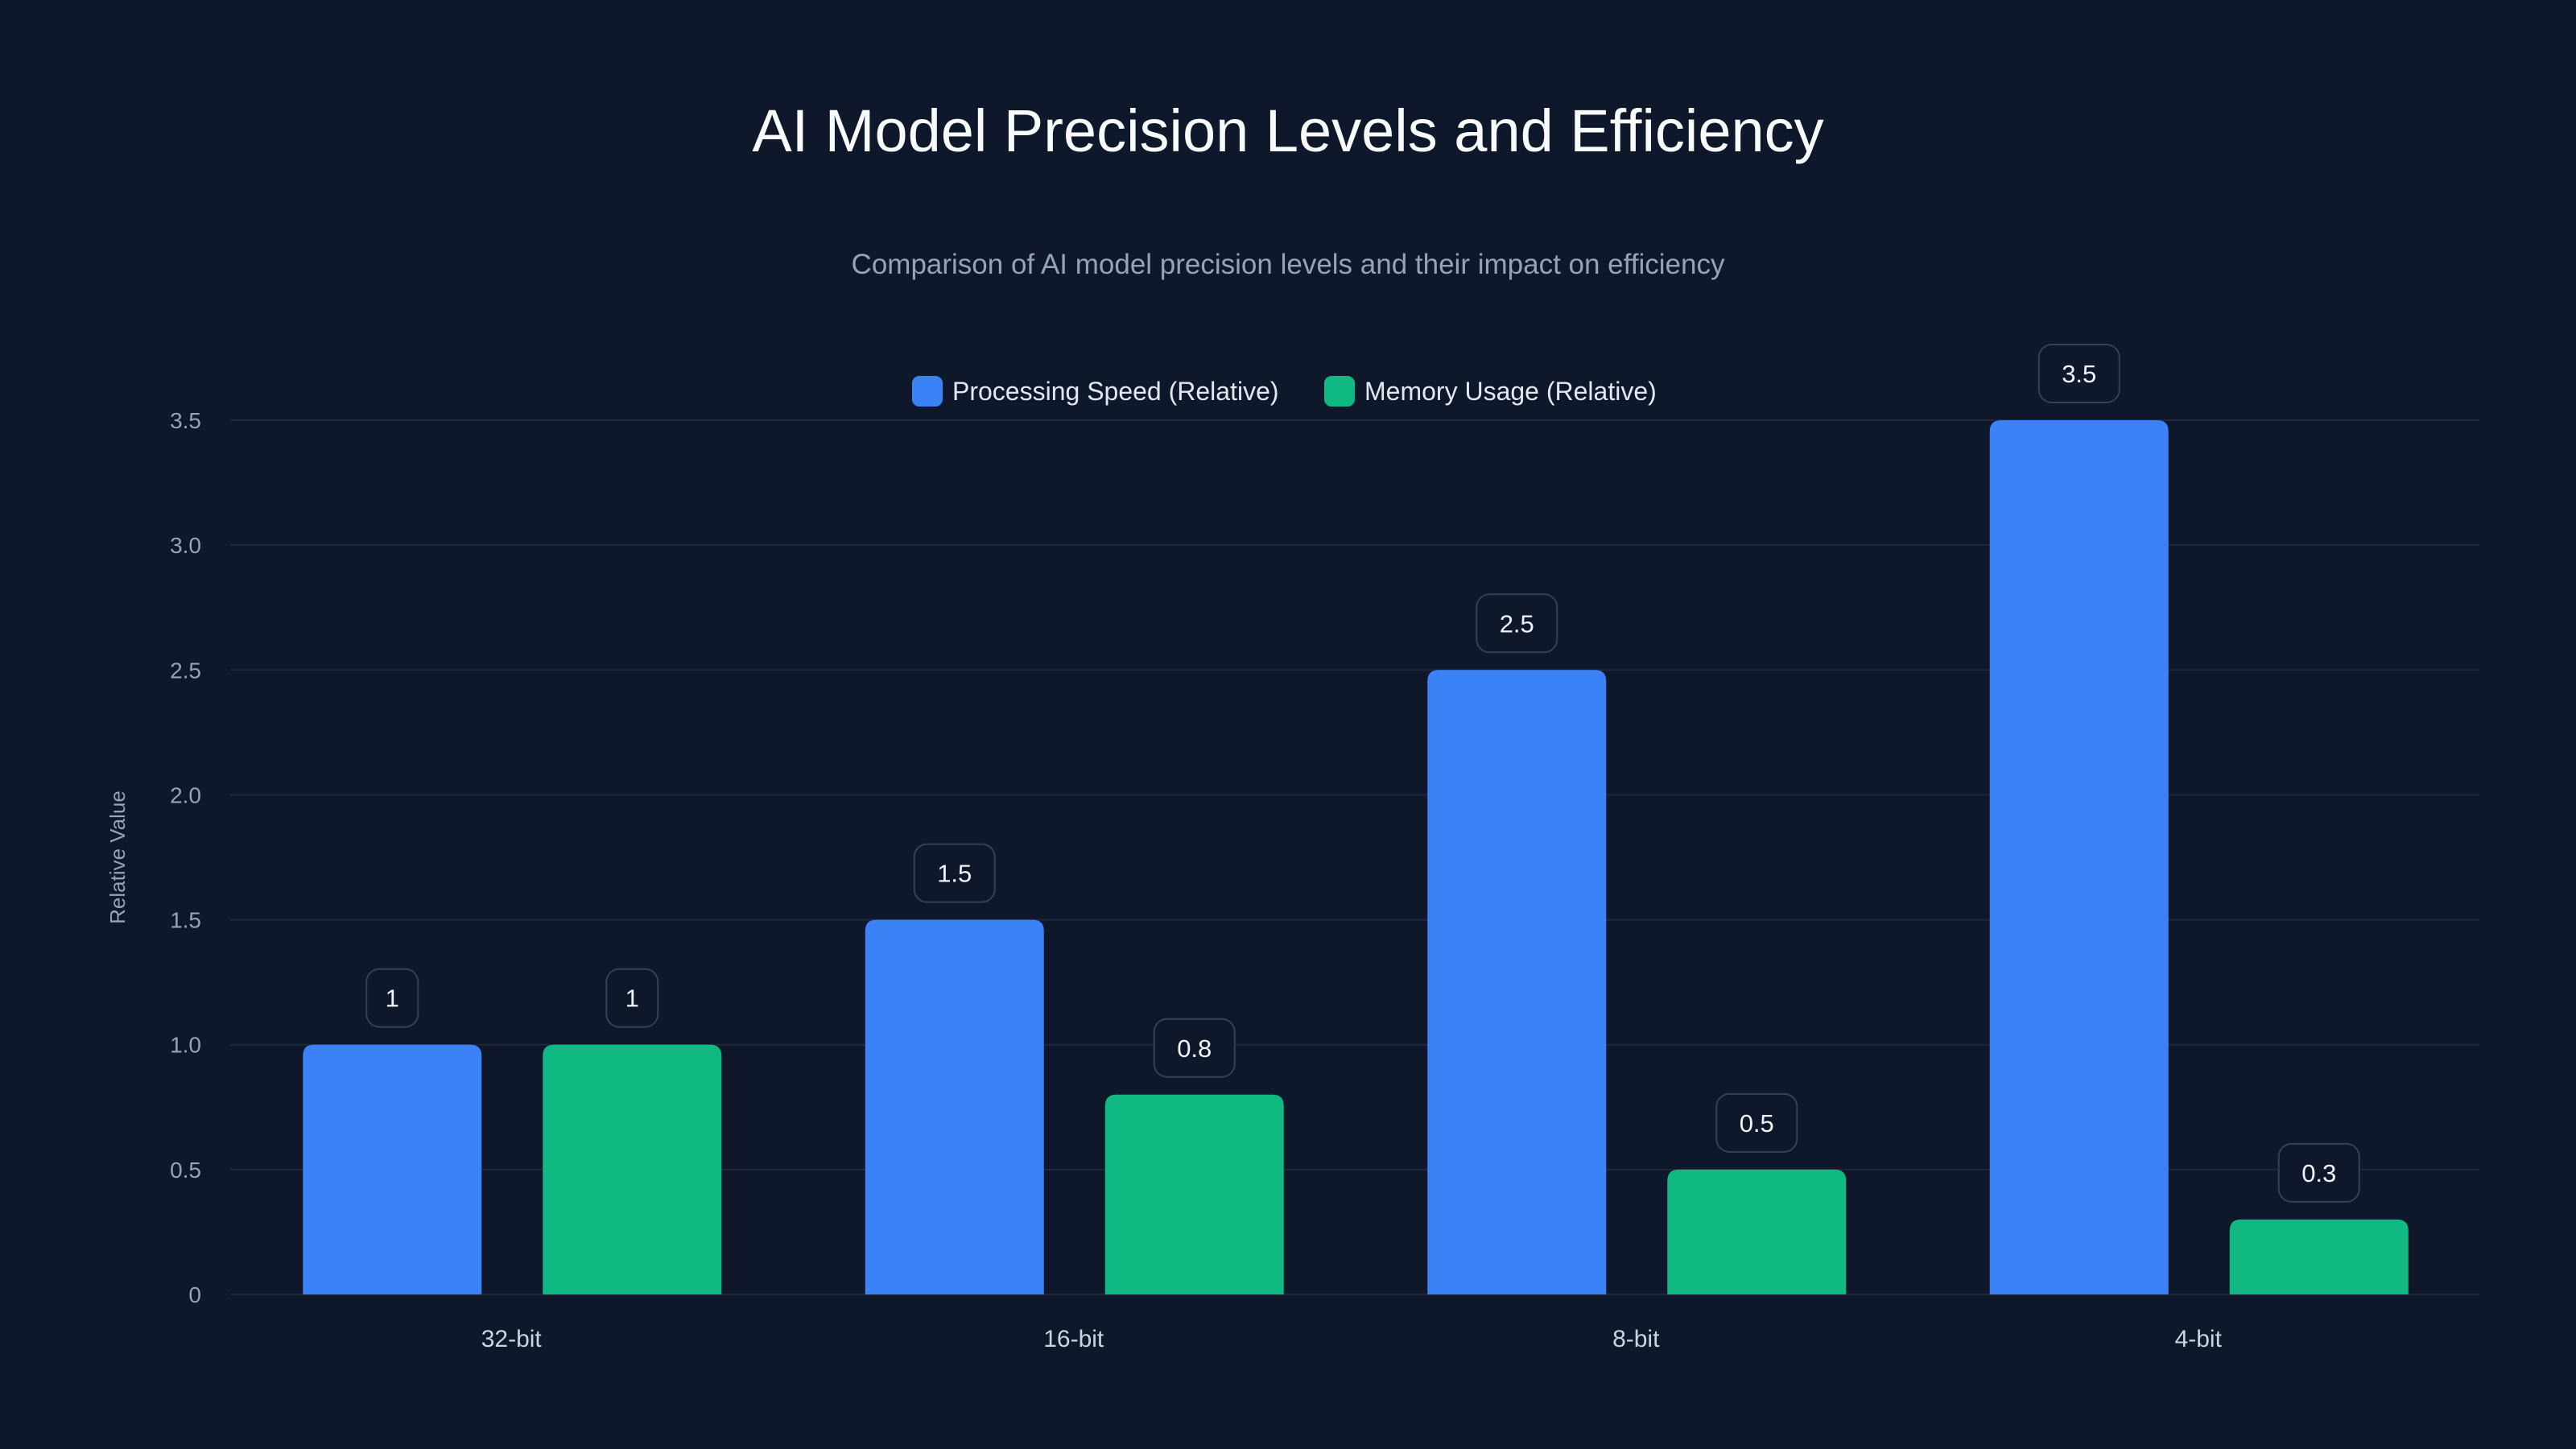  What do you see at coordinates (117, 857) in the screenshot?
I see `y-axis-label: Relative Value` at bounding box center [117, 857].